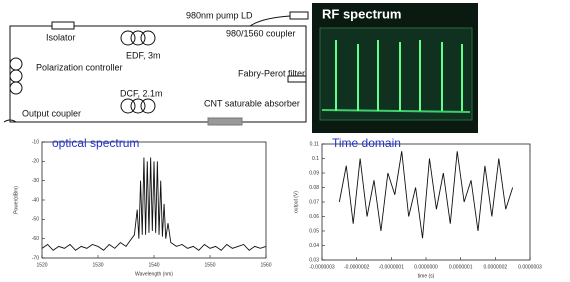 Image resolution: width=570 pixels, height=282 pixels. Describe the element at coordinates (35, 142) in the screenshot. I see `y-tick-label: -10` at that location.